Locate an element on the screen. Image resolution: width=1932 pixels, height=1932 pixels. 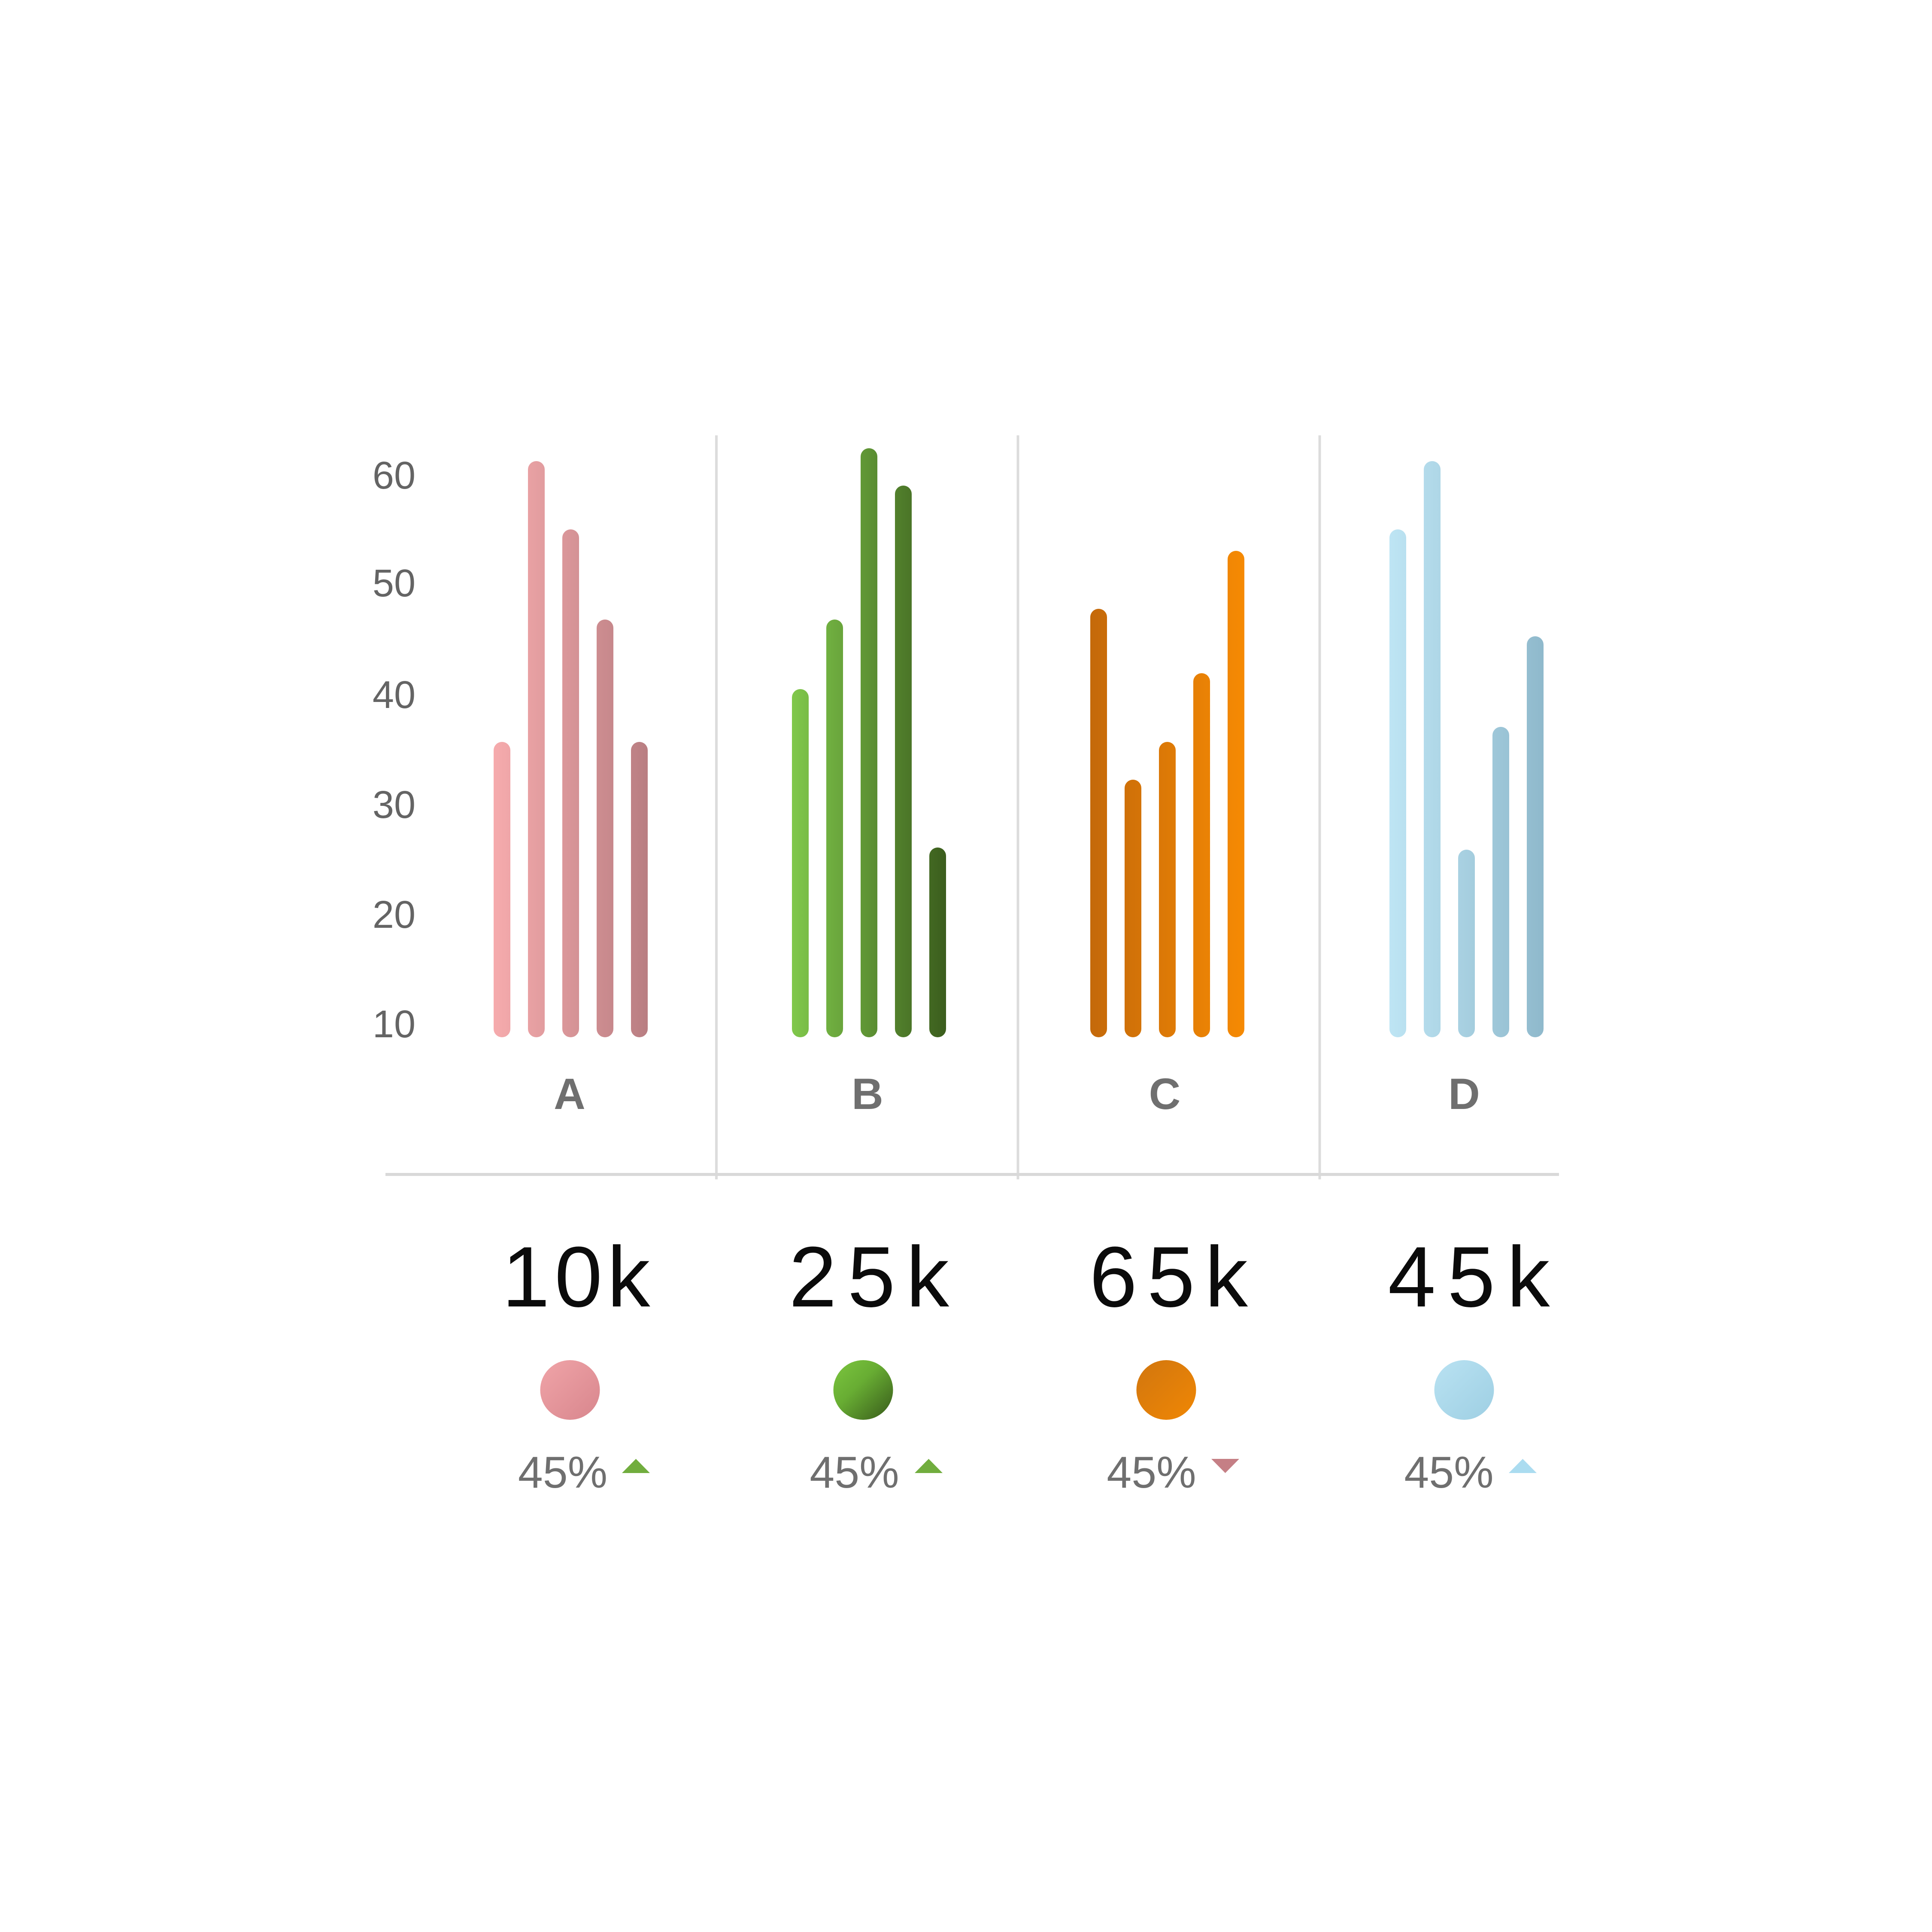
svg-text: 25k is located at coordinates (869, 1277).